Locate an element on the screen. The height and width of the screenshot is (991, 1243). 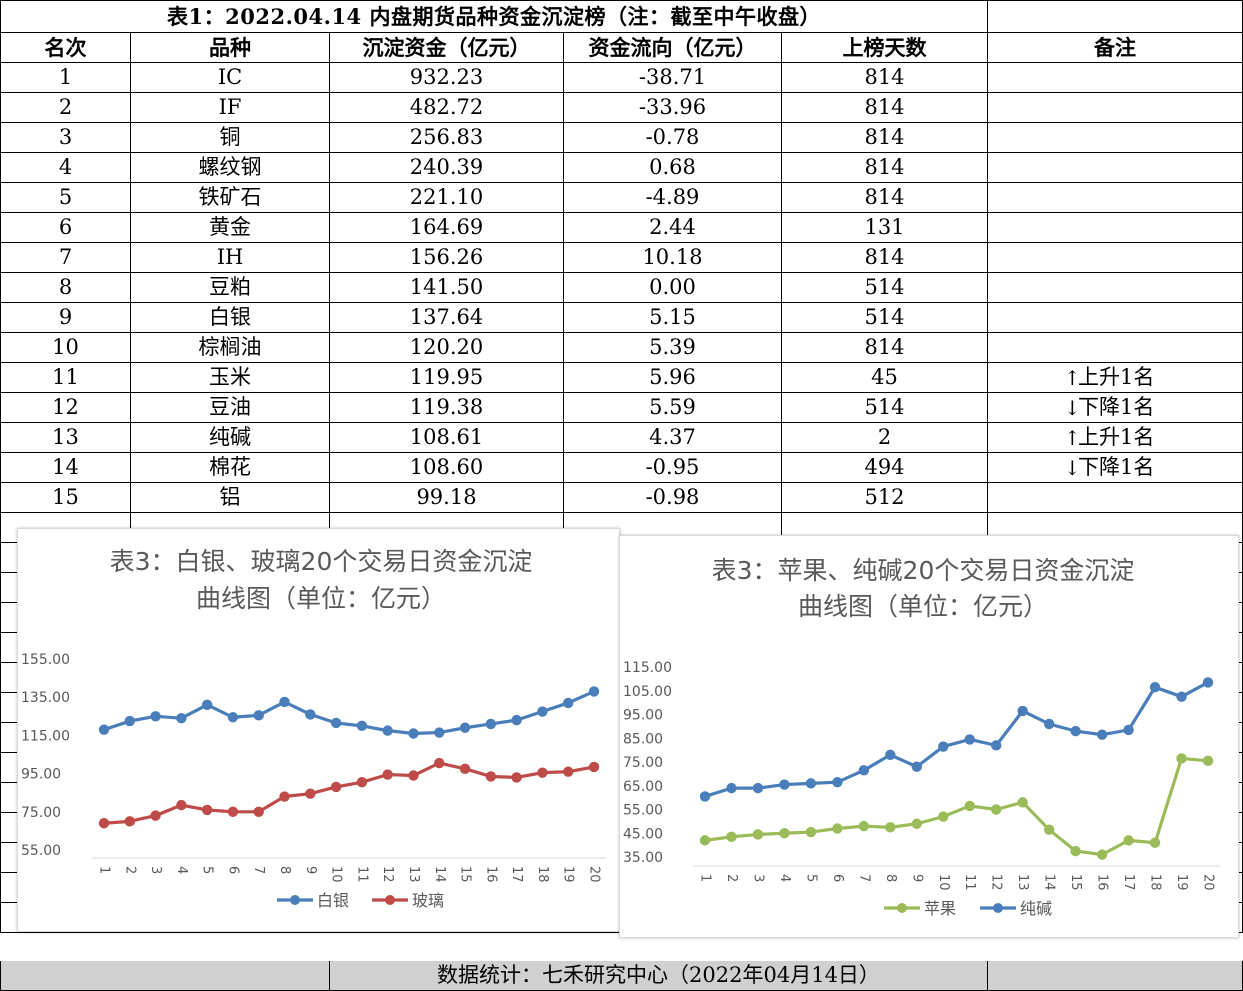
table-row: 15 铝 99.18 -0.98 512 is located at coordinates (621, 498).